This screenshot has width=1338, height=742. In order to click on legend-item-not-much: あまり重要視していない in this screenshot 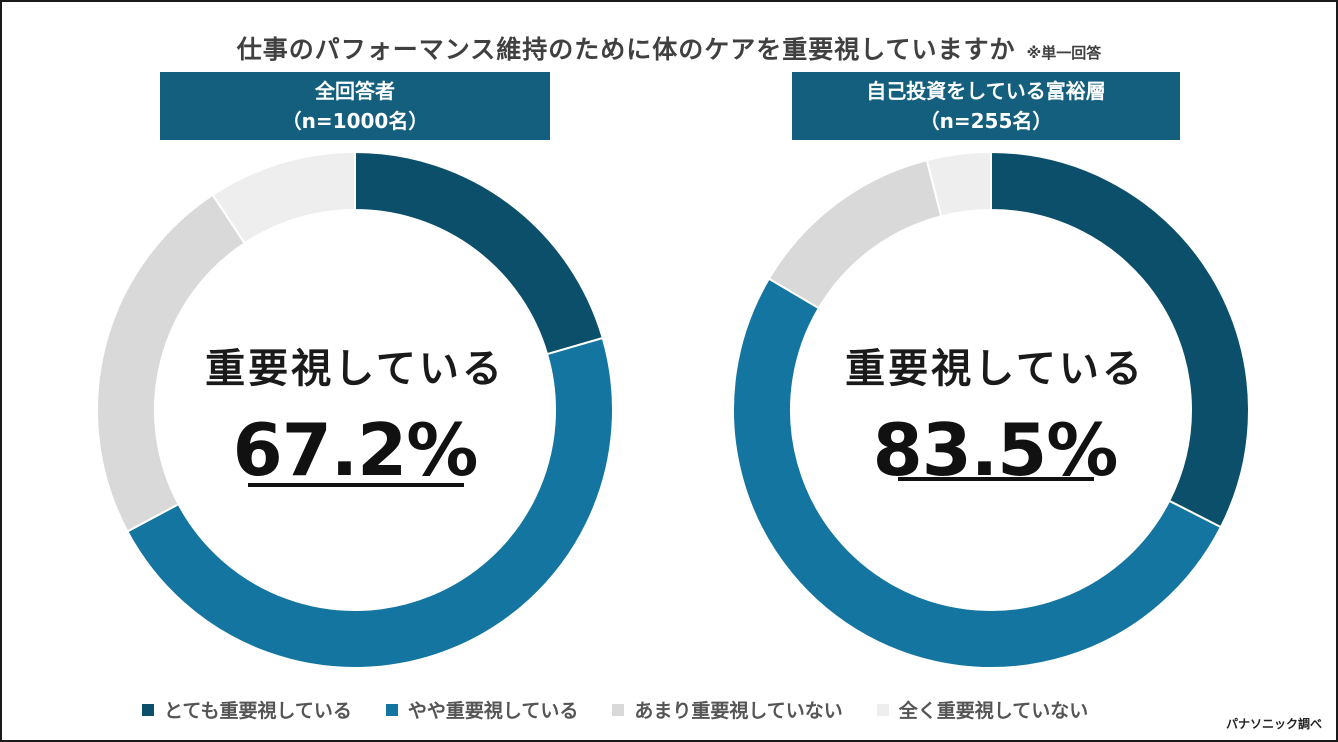, I will do `click(727, 709)`.